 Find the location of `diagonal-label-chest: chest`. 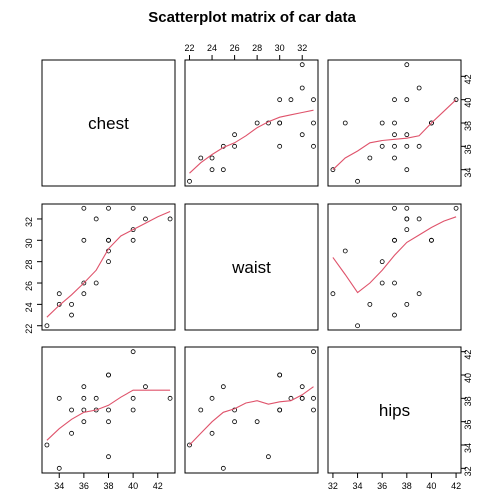

diagonal-label-chest: chest is located at coordinates (108, 123).